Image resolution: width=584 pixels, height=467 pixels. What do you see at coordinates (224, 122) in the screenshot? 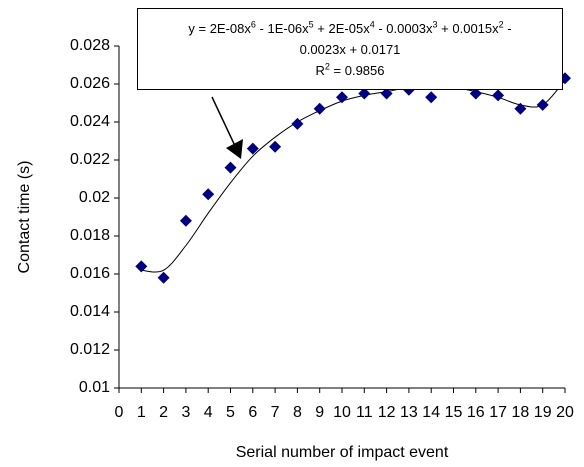
I see `arrow-shaft` at bounding box center [224, 122].